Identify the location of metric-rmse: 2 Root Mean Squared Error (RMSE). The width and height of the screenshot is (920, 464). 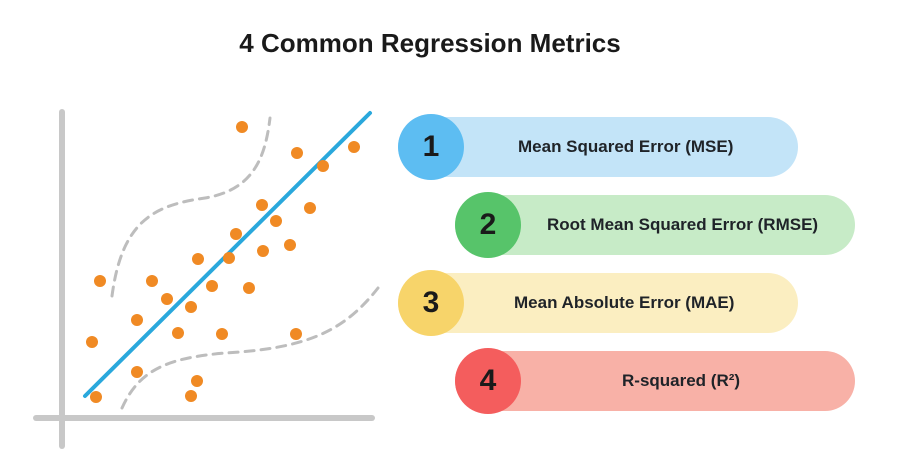
(655, 225).